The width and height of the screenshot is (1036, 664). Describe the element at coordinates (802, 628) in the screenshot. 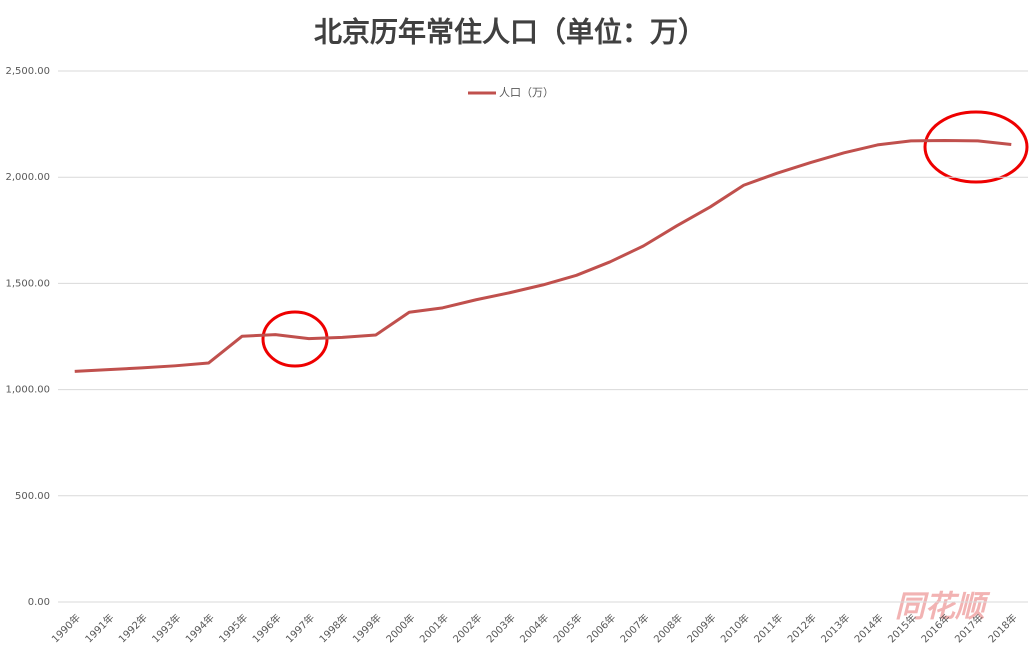

I see `x-tick-label: 2012年` at that location.